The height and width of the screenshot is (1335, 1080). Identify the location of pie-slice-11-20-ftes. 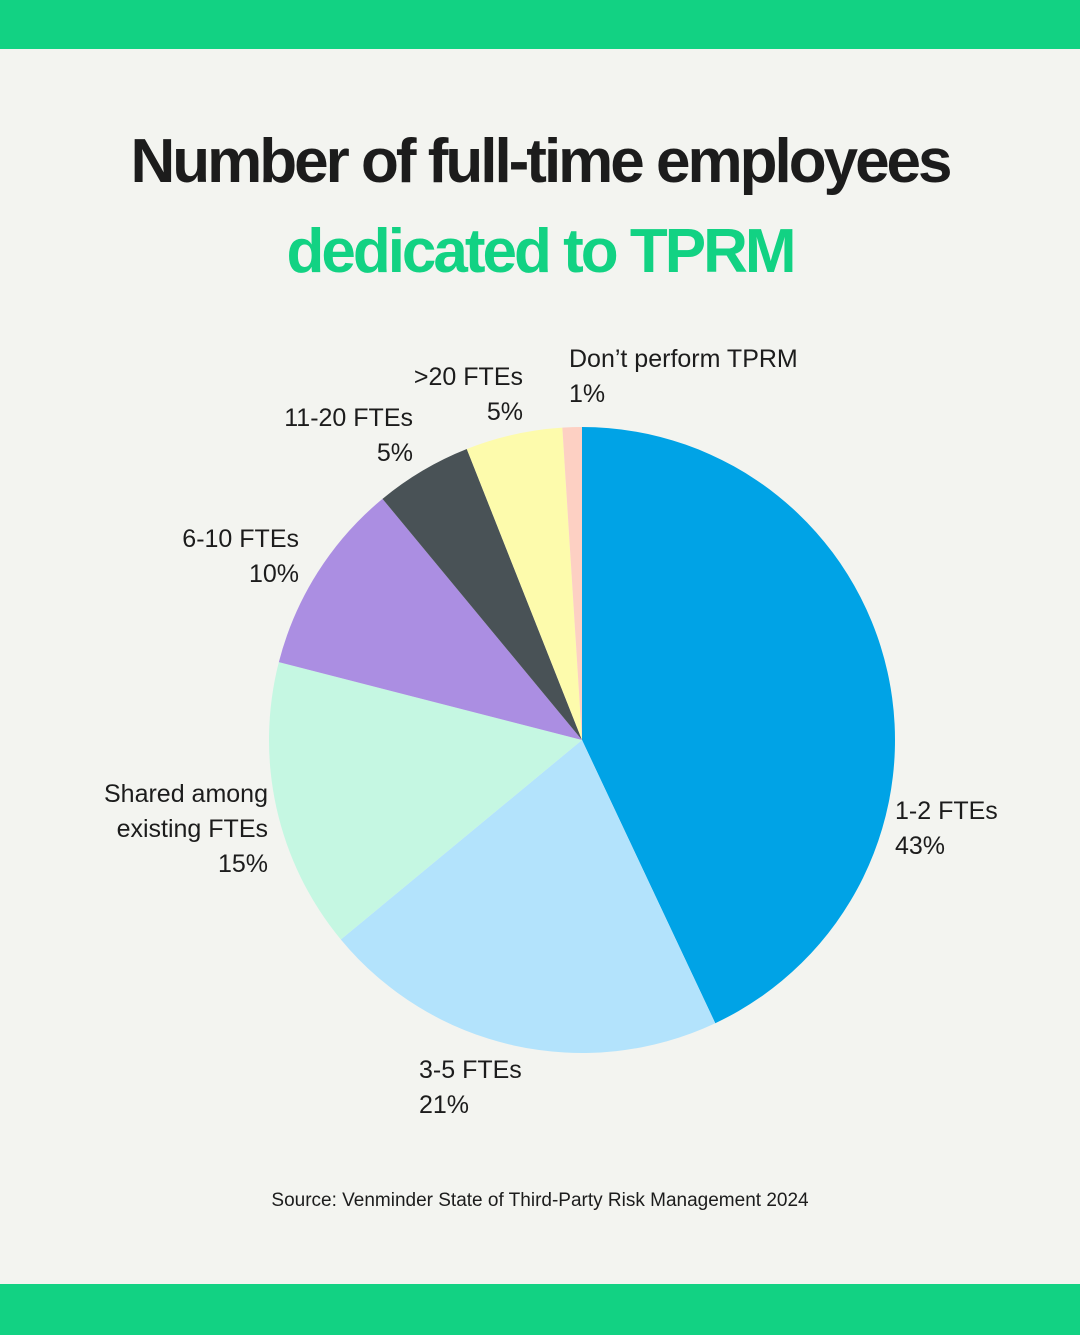
(482, 594).